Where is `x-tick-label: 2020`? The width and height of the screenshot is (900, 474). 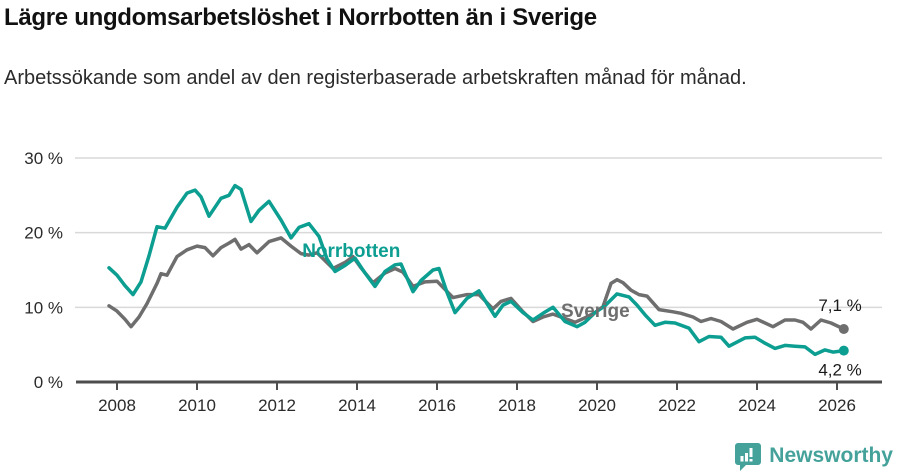
x-tick-label: 2020 is located at coordinates (597, 405).